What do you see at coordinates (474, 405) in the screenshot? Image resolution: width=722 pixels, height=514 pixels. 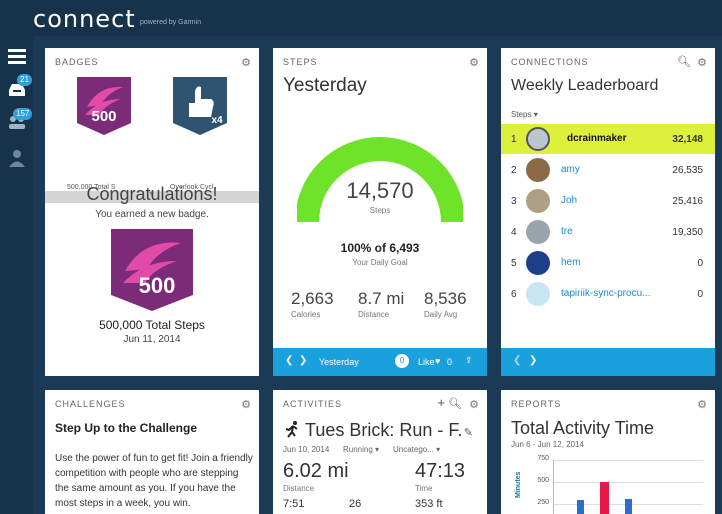 I see `activities-gear-icon: ⚙` at bounding box center [474, 405].